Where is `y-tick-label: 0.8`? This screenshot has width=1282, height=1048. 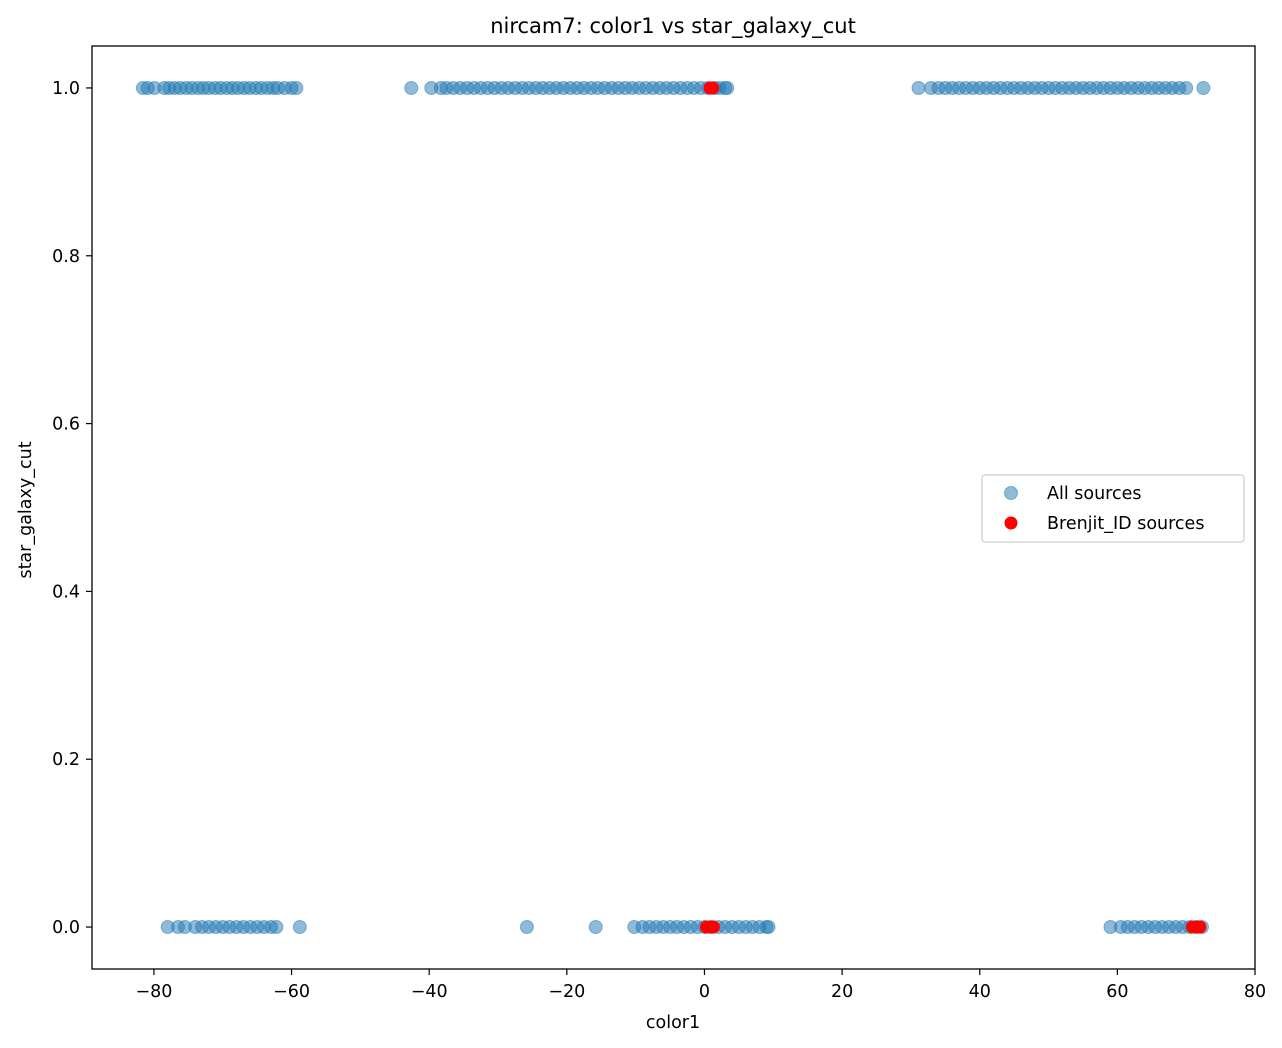
y-tick-label: 0.8 is located at coordinates (66, 257).